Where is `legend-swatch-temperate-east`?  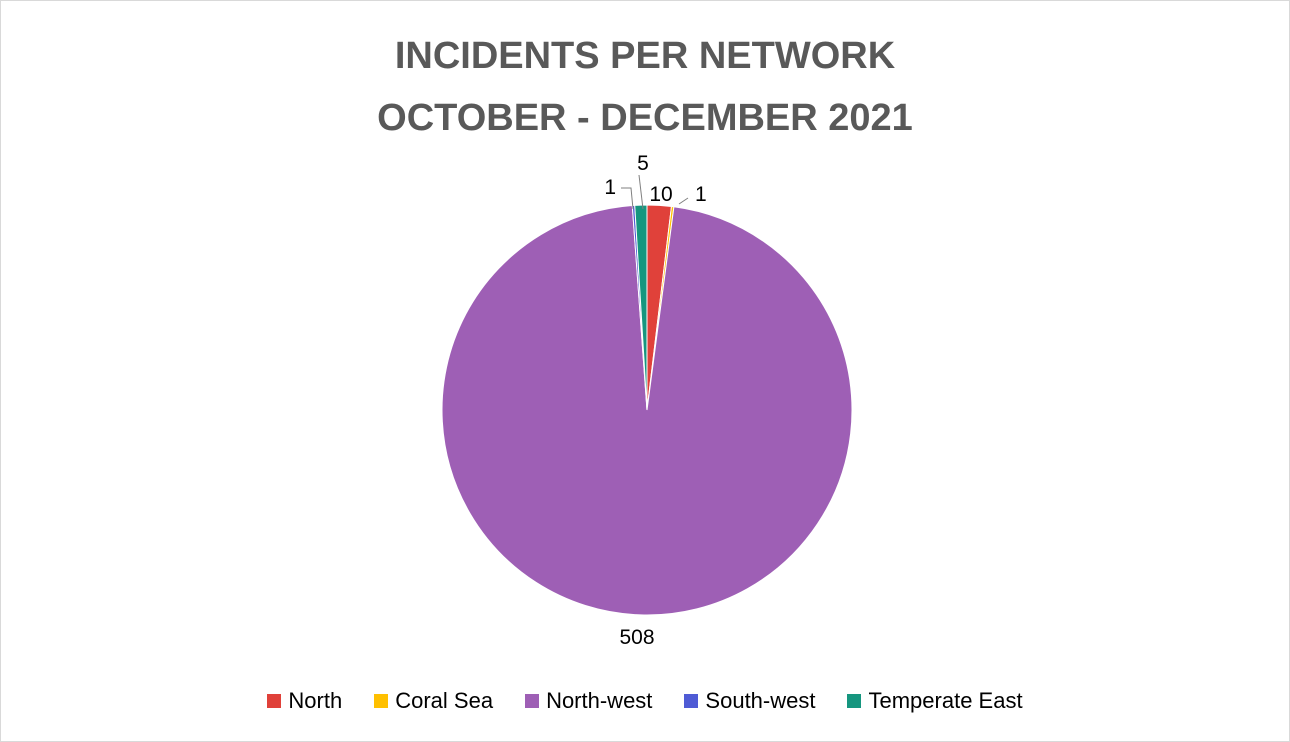 legend-swatch-temperate-east is located at coordinates (854, 701).